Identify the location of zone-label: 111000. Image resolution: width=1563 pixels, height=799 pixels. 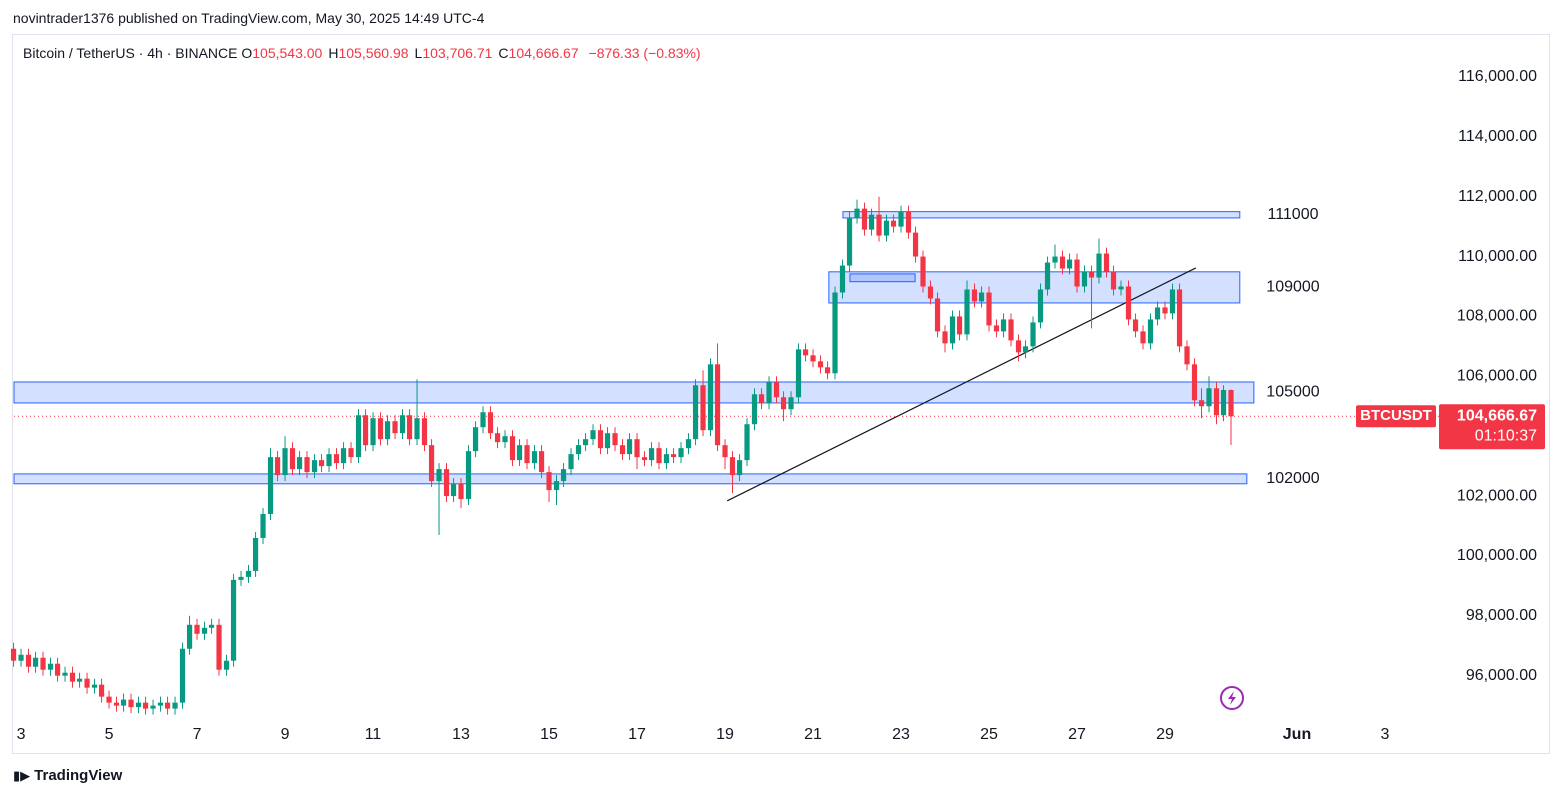
(1292, 214).